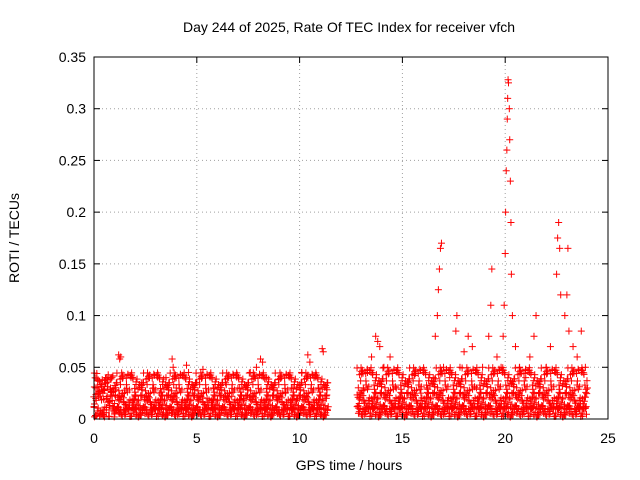 This screenshot has height=480, width=640. What do you see at coordinates (77, 212) in the screenshot?
I see `y-tick-label: 0.2` at bounding box center [77, 212].